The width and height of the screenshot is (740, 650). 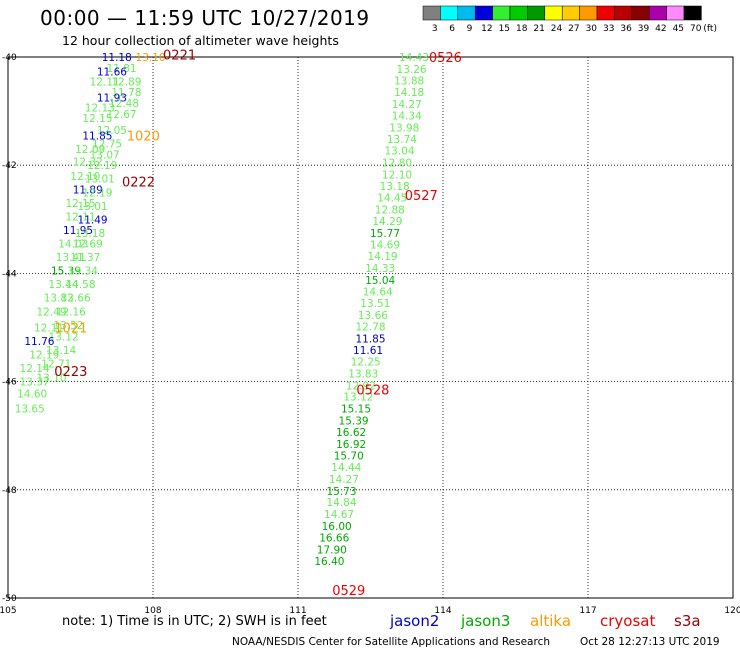 I want to click on swh-value: 13.14, so click(x=61, y=351).